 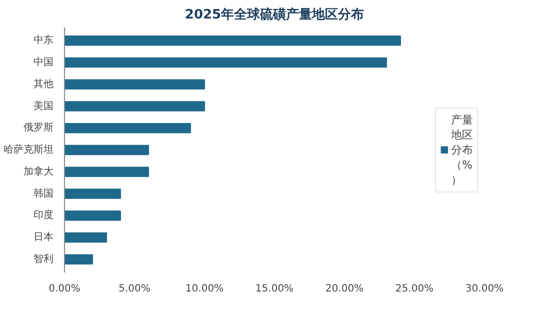 I want to click on chart-title: 2025年全球硫磺产量地区分布, so click(x=274, y=14).